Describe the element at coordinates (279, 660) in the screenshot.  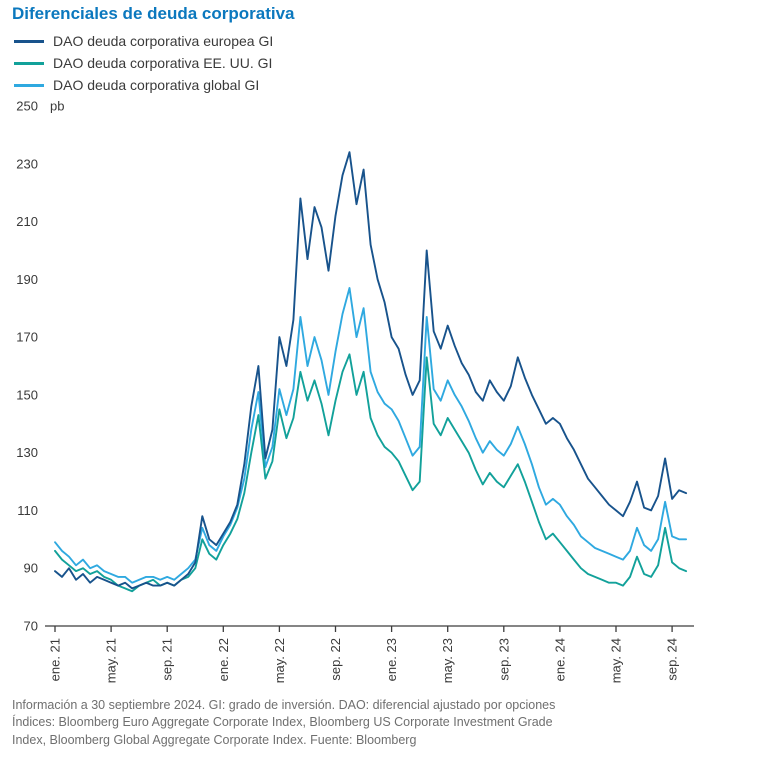
I see `x-tick-label: may. 22` at that location.